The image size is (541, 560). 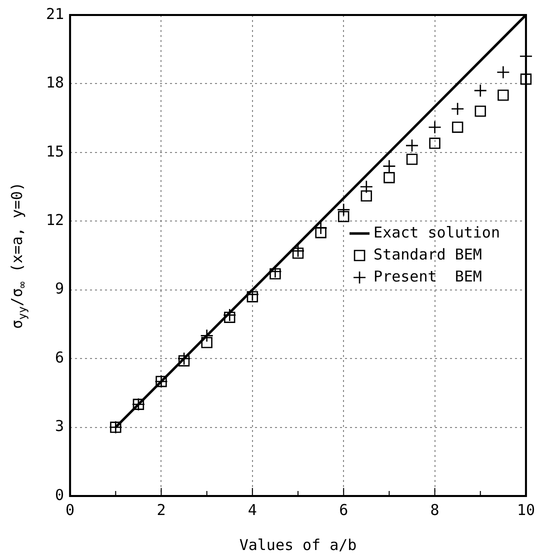 I want to click on x-tick-label: 10, so click(x=525, y=509).